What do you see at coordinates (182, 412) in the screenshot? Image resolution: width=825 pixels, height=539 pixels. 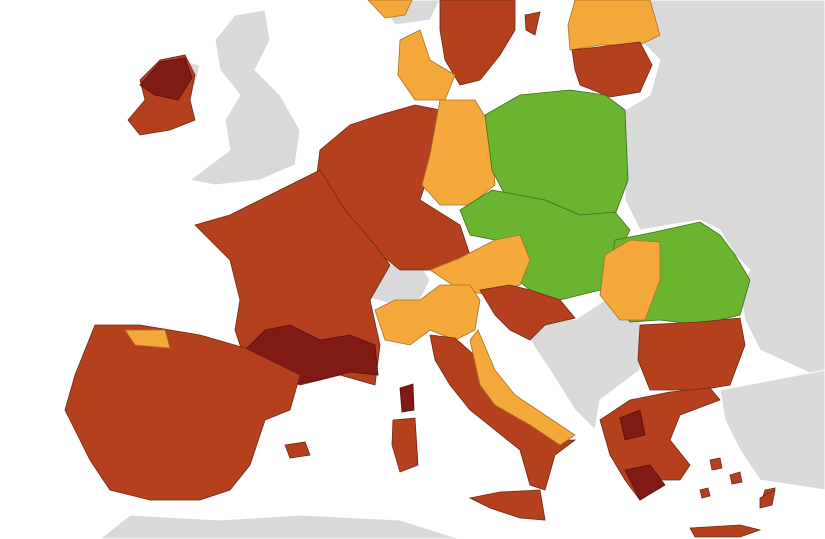 I see `spain` at bounding box center [182, 412].